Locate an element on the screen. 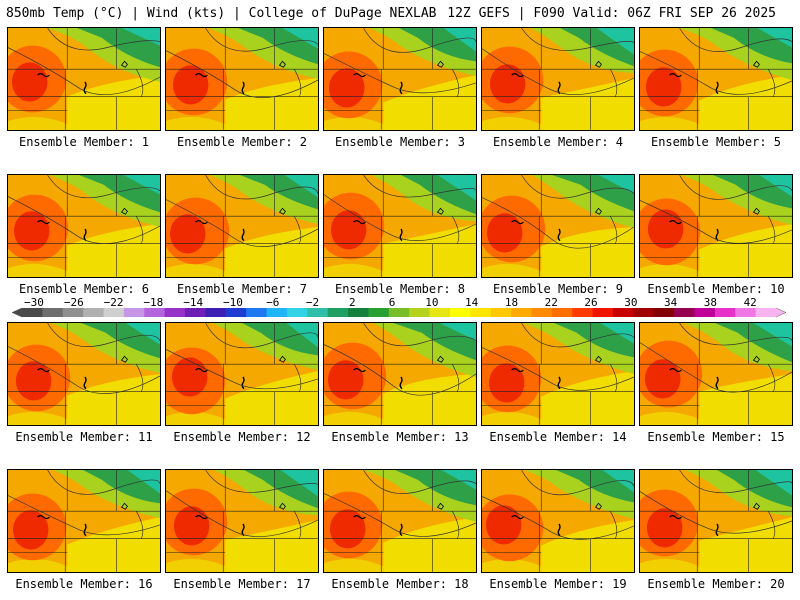 The width and height of the screenshot is (800, 600). ensemble-member-label: Ensemble Member: 10 is located at coordinates (716, 289).